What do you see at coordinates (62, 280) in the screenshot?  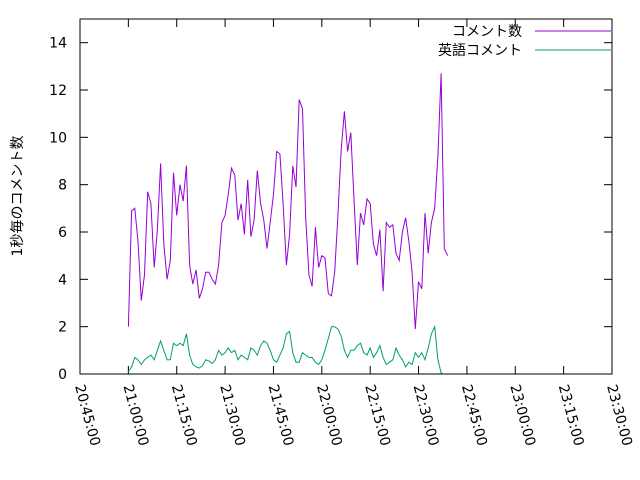 I see `y-tick-label: 4` at bounding box center [62, 280].